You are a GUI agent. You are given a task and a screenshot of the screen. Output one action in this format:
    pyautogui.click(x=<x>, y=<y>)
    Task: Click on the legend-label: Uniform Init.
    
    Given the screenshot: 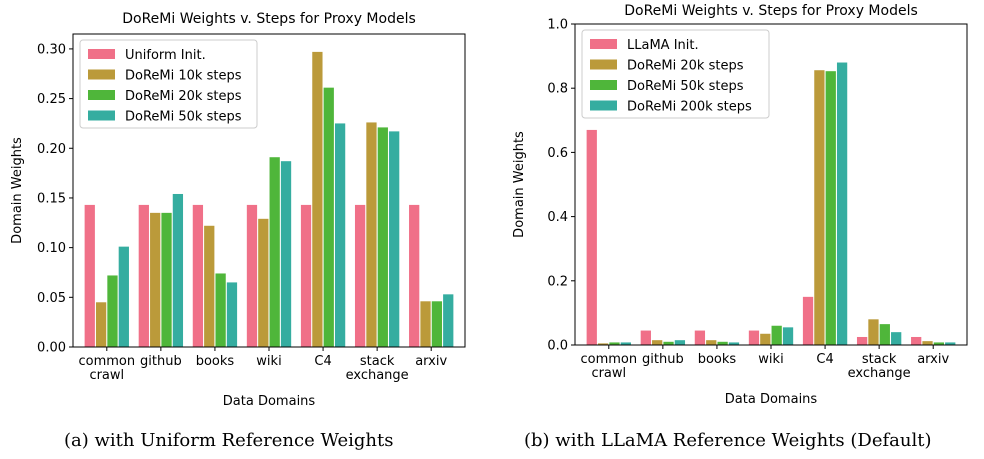 What is the action you would take?
    pyautogui.click(x=165, y=55)
    